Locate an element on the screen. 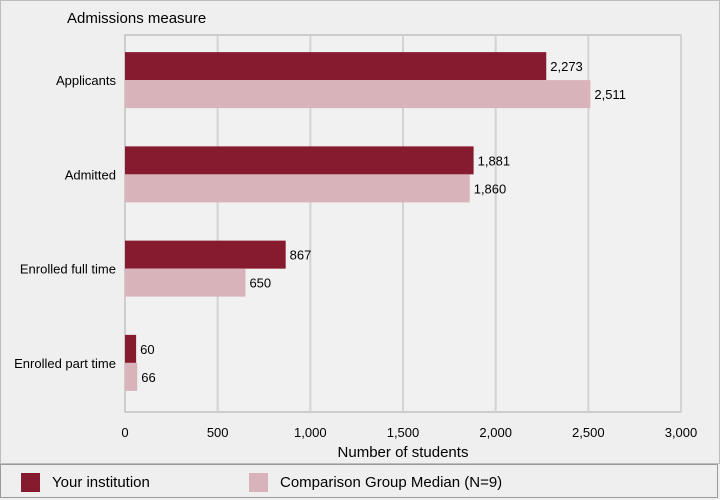  bar-your-institution-enrolled-full-time is located at coordinates (205, 254).